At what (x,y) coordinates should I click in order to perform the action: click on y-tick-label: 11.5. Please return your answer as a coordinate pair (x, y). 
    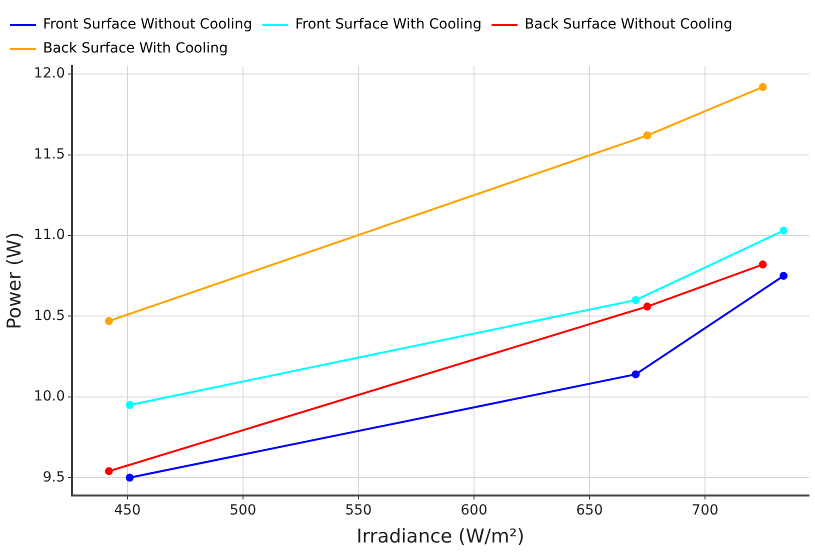
    Looking at the image, I should click on (49, 154).